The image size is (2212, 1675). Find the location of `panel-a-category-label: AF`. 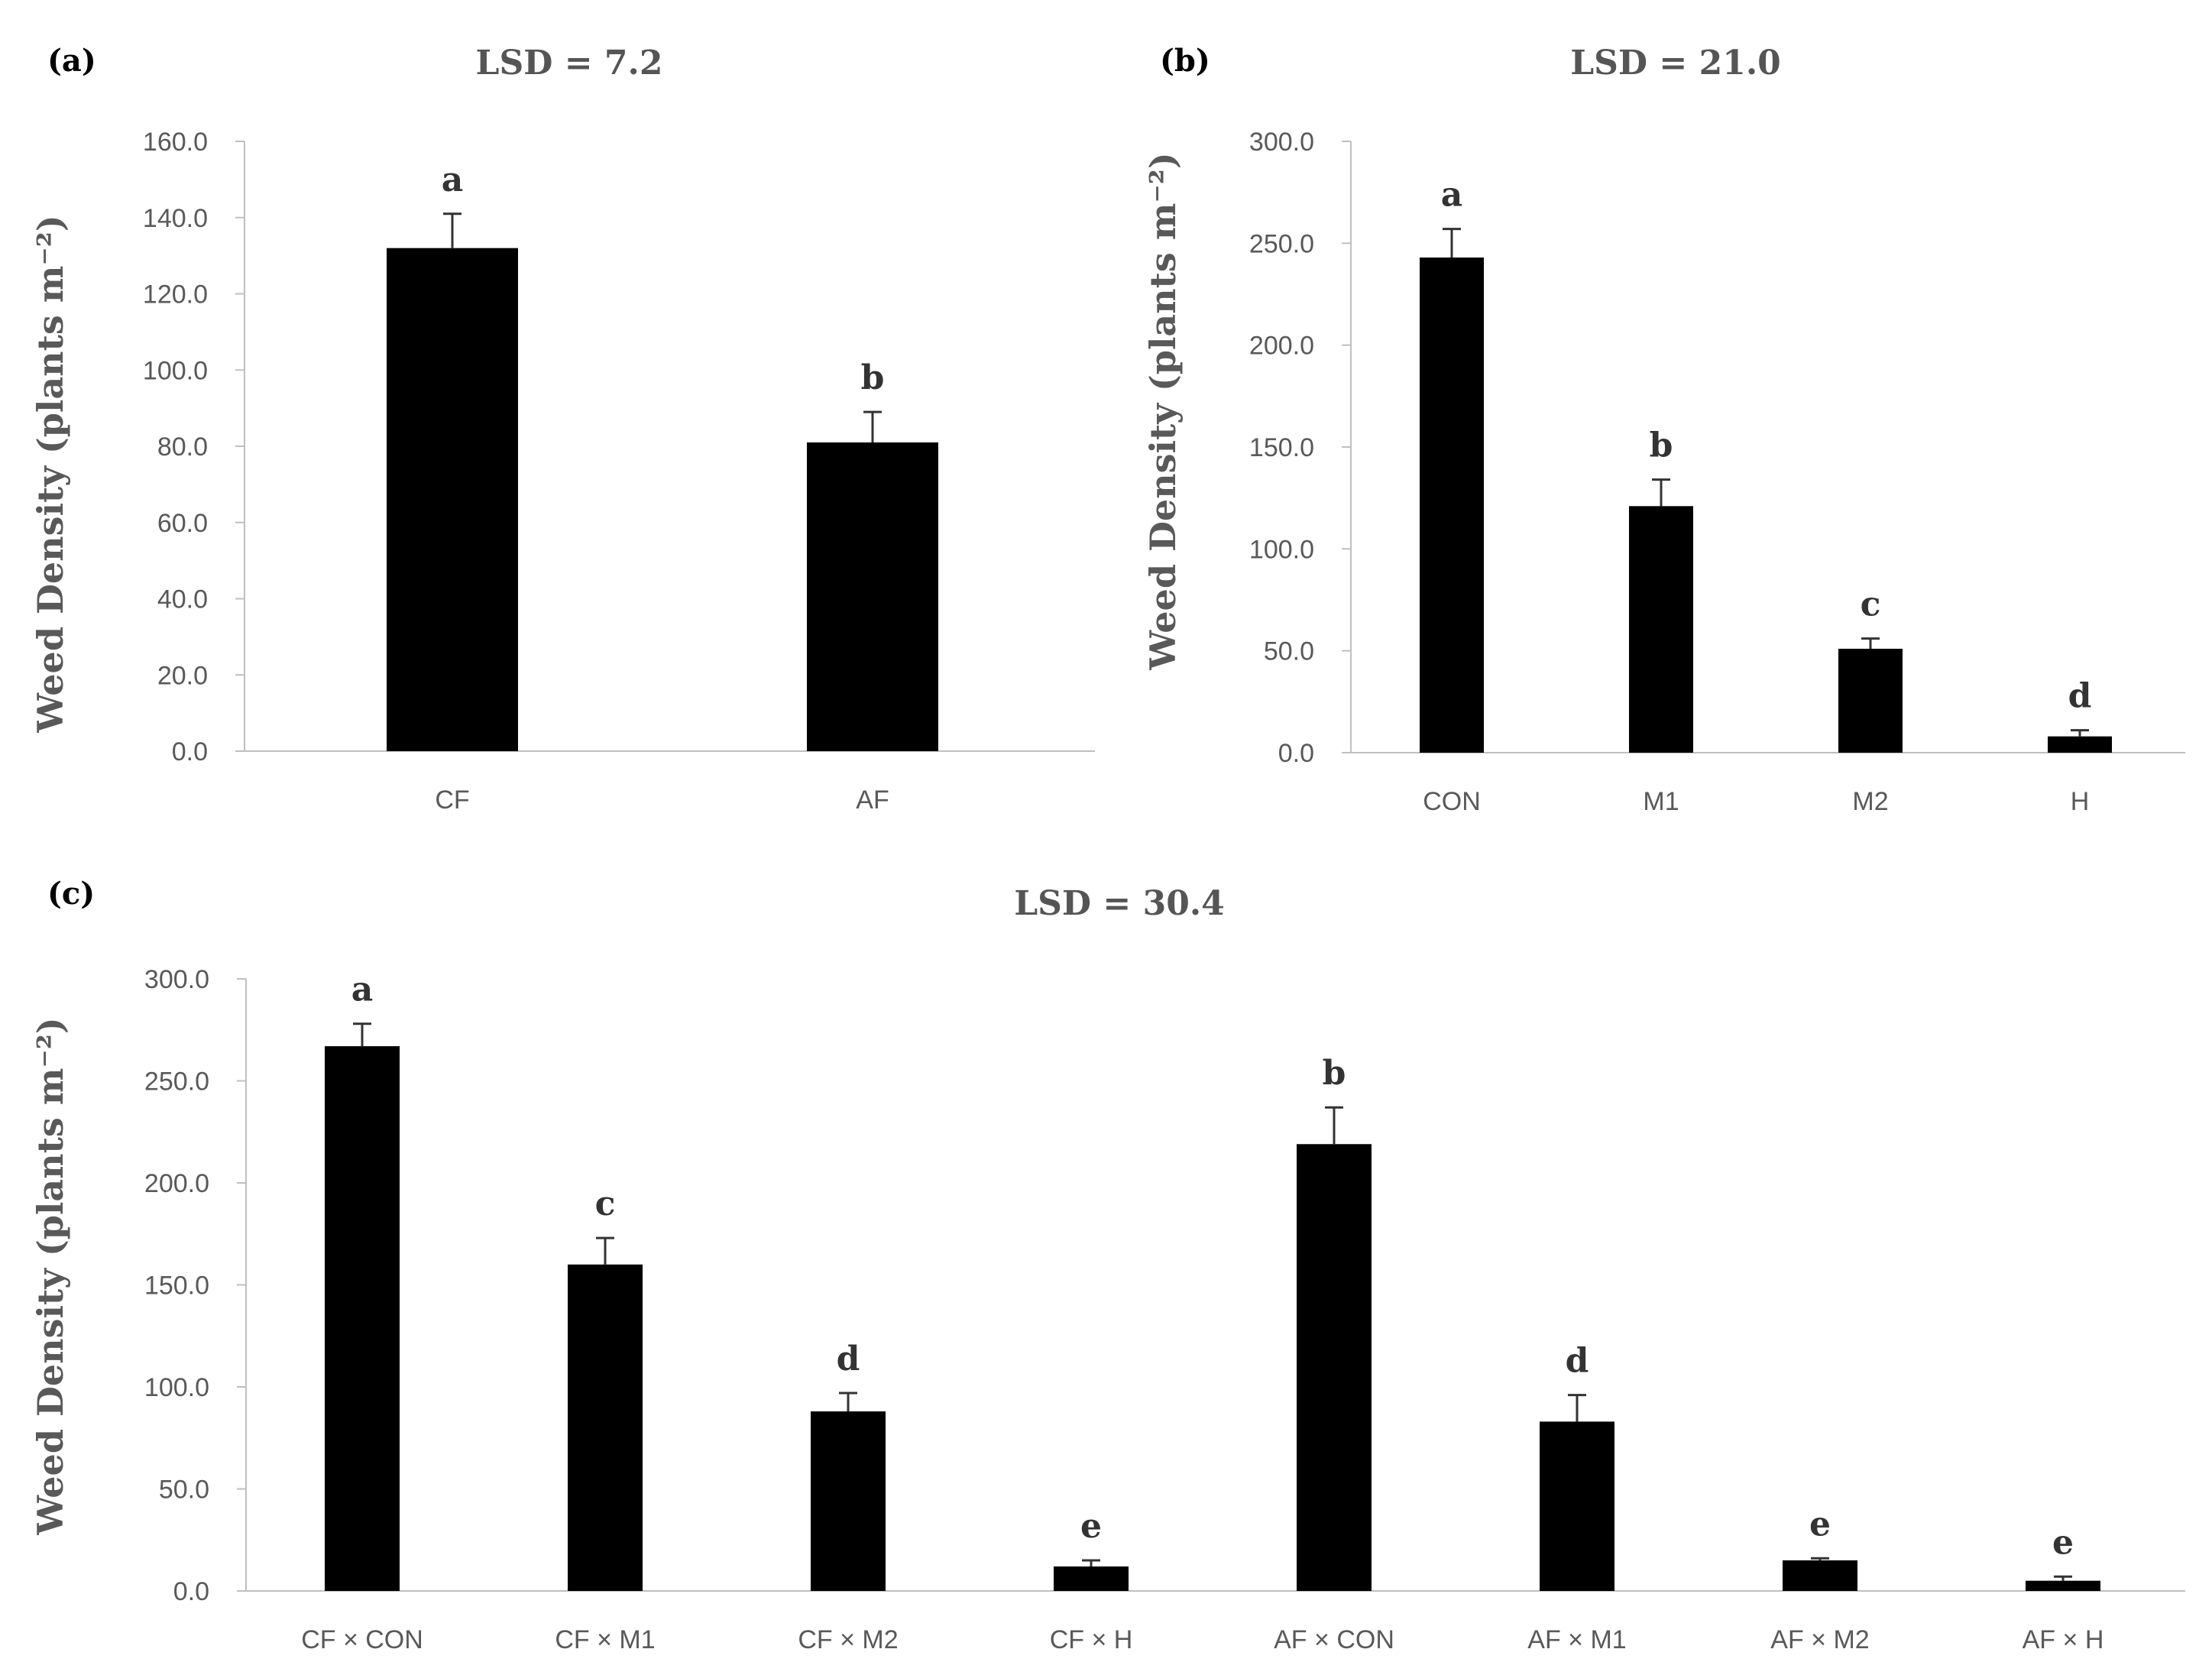

panel-a-category-label: AF is located at coordinates (872, 800).